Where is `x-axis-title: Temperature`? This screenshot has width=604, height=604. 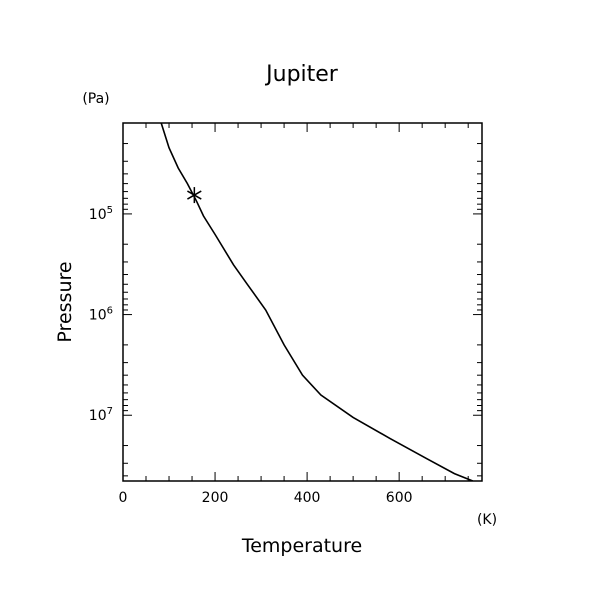
x-axis-title: Temperature is located at coordinates (301, 546).